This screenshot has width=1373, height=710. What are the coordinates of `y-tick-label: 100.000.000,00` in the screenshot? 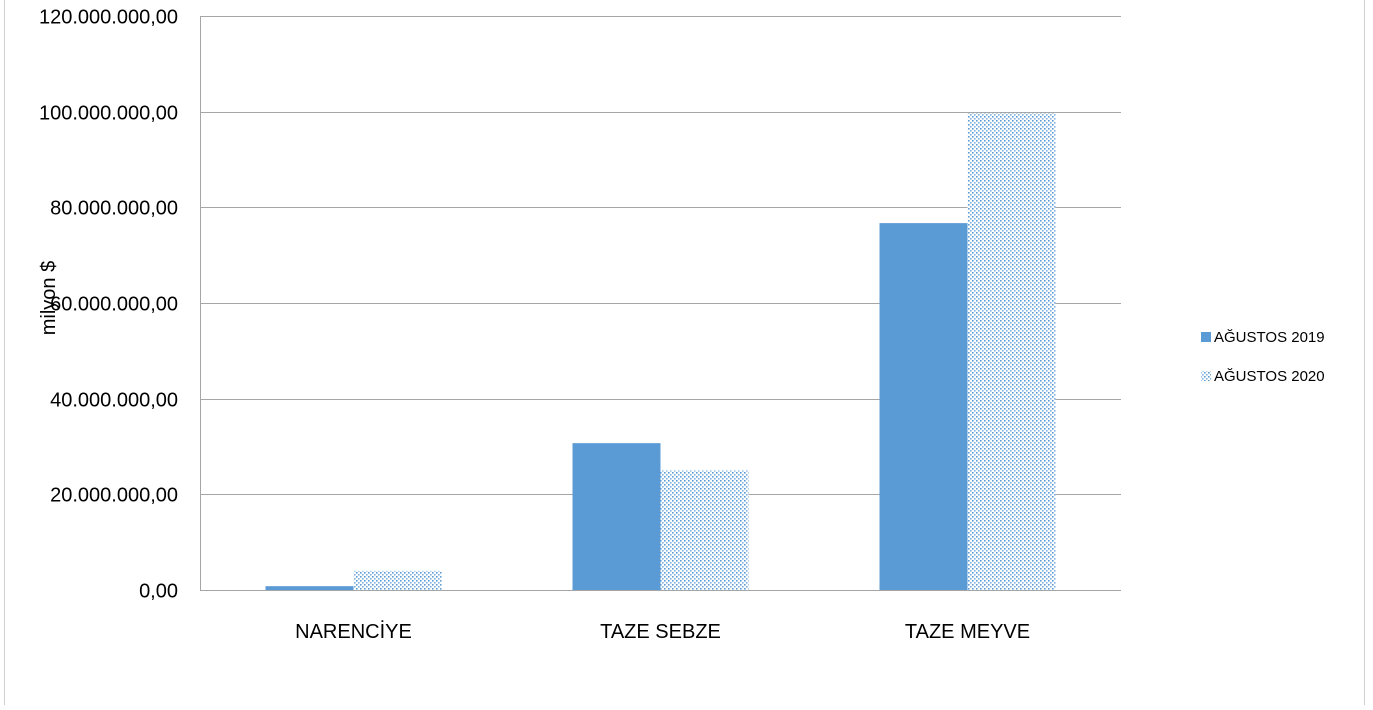 It's located at (108, 114).